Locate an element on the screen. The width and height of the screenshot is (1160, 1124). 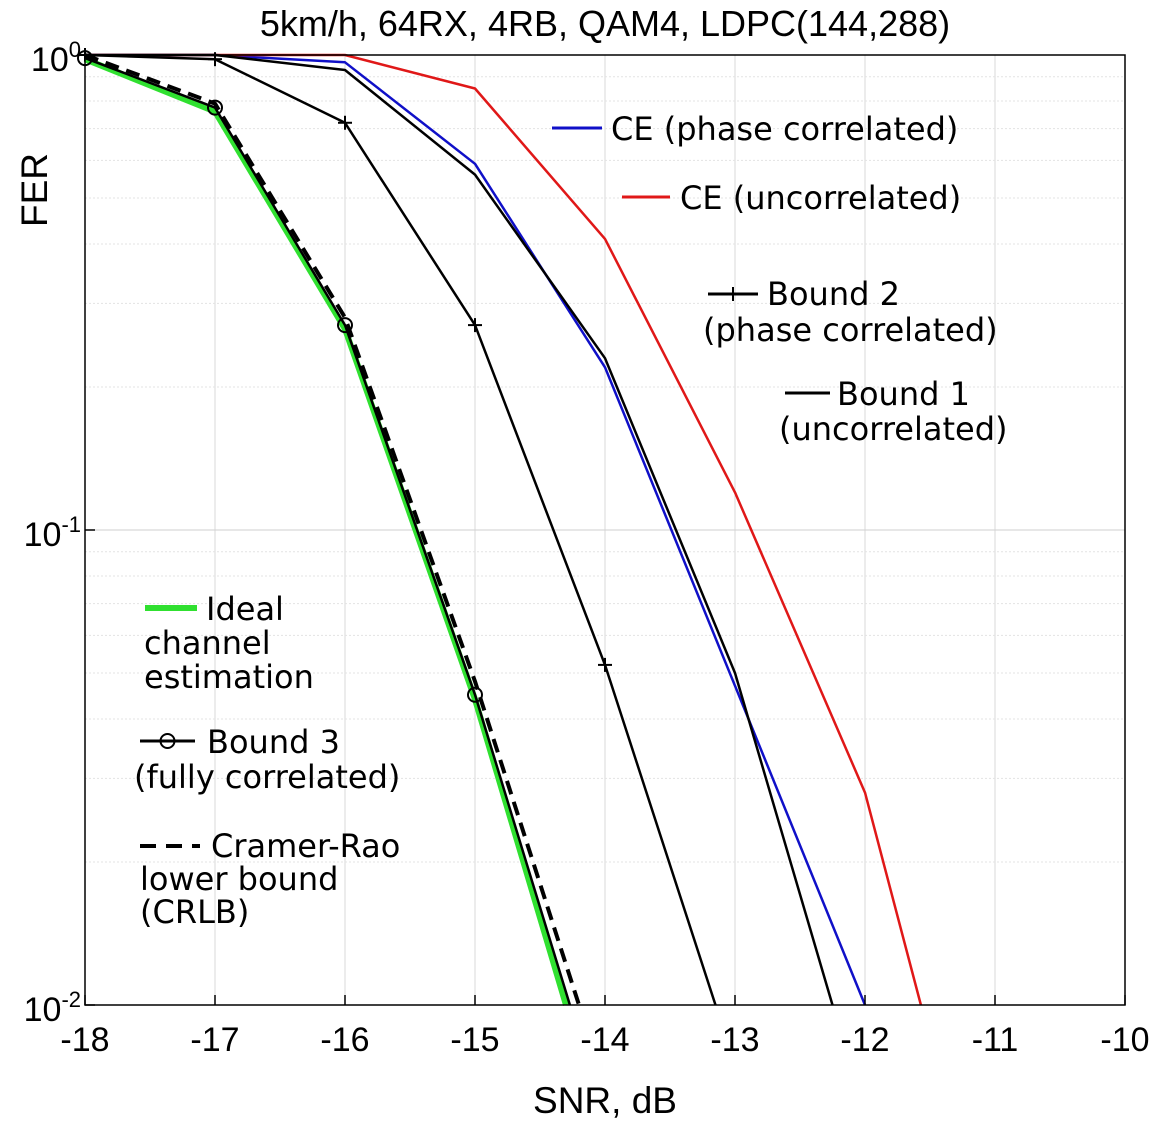
x-tick-label: -17 is located at coordinates (214, 1040).